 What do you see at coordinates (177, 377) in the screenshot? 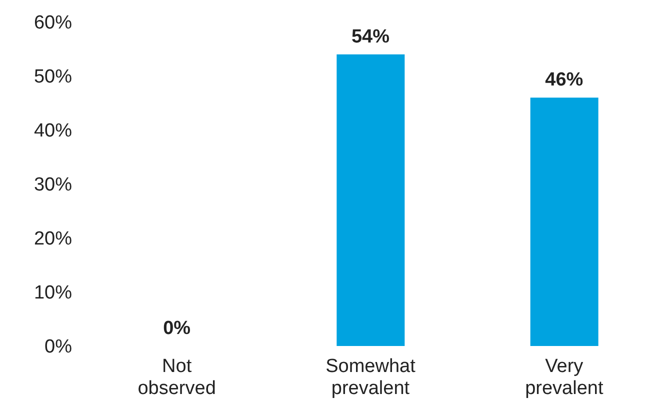
I see `x-tick-label: Not observed` at bounding box center [177, 377].